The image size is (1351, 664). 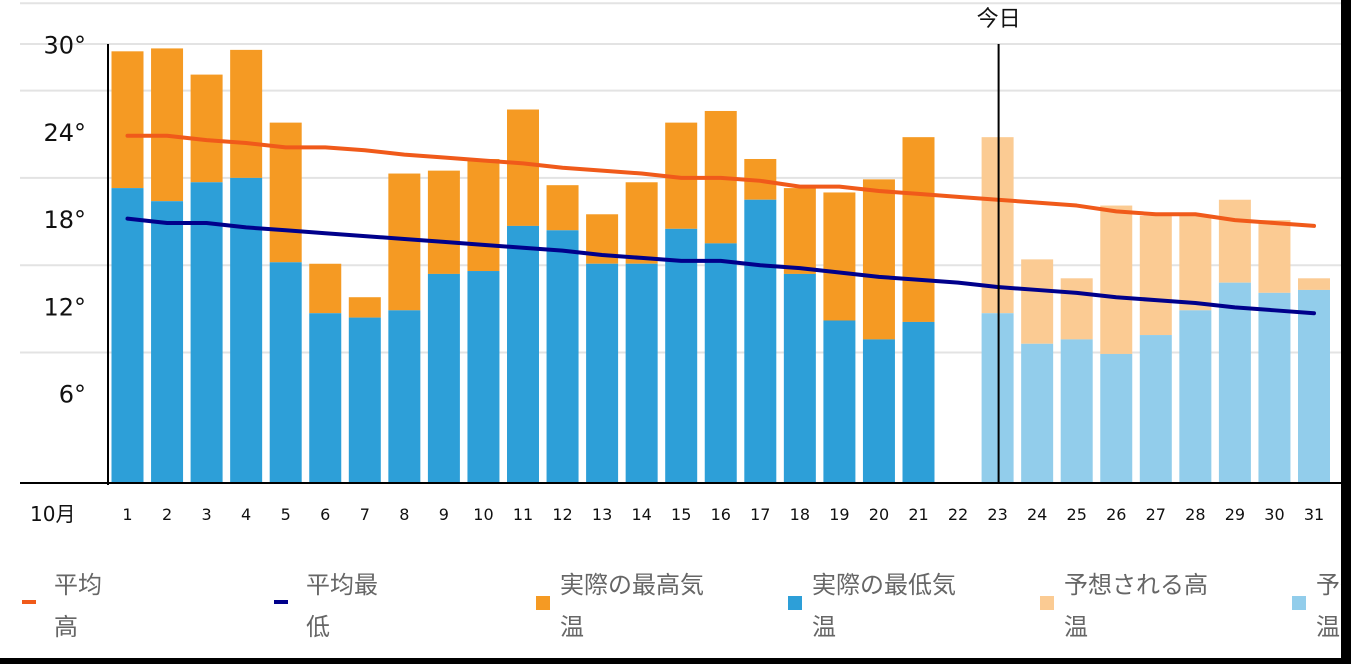 I want to click on legend-item: 平均高, so click(x=142, y=605).